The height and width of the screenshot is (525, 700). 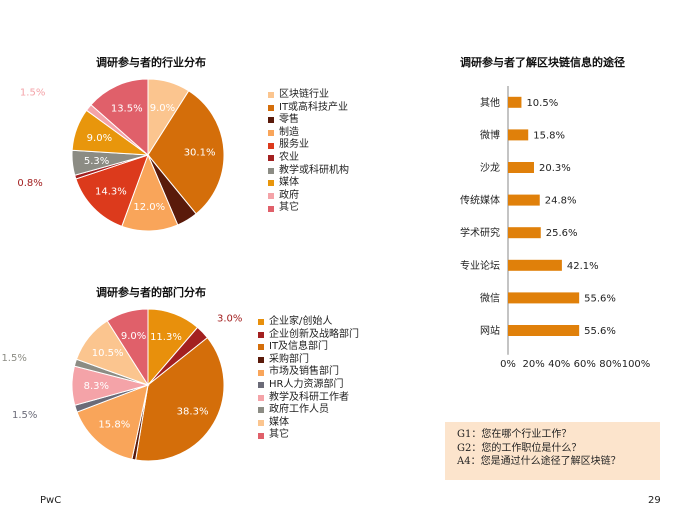 What do you see at coordinates (96, 161) in the screenshot?
I see `pie-data-label: 5.3%` at bounding box center [96, 161].